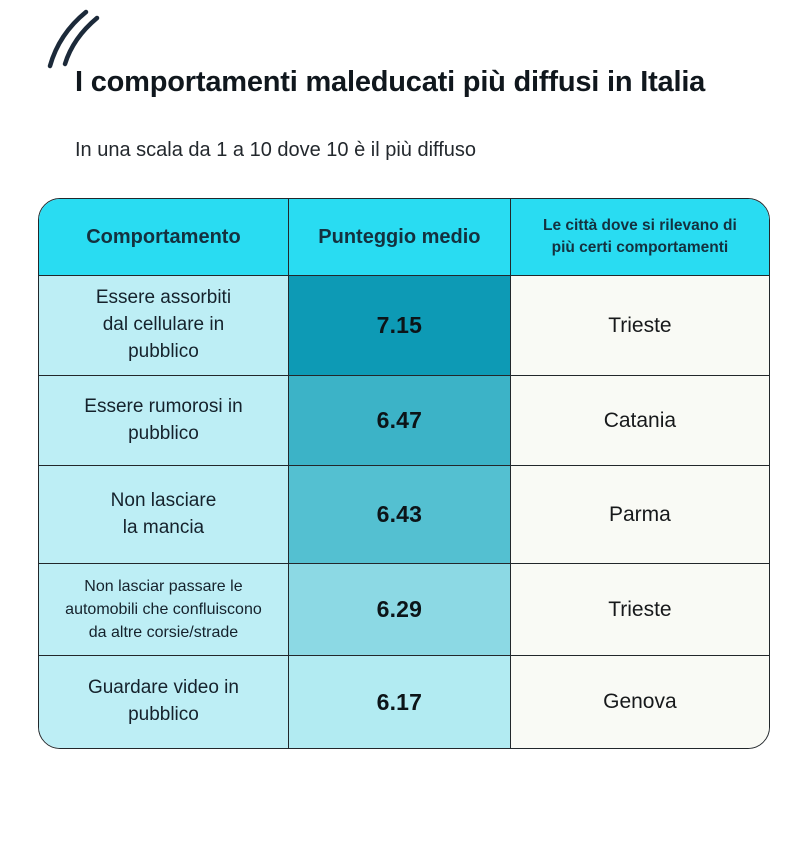 Image resolution: width=808 pixels, height=850 pixels. Describe the element at coordinates (398, 237) in the screenshot. I see `column-header-score: Punteggio medio` at that location.